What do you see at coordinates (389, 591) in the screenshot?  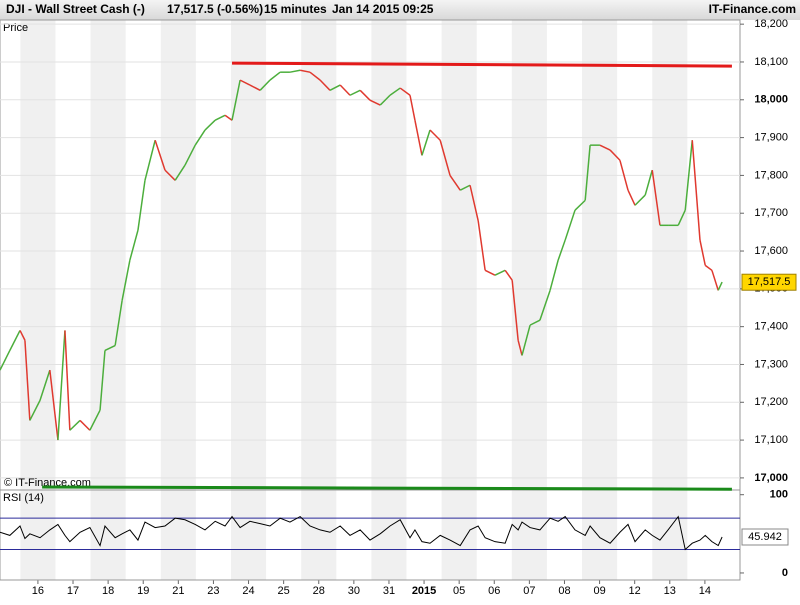 I see `x-tick-label: 31` at bounding box center [389, 591].